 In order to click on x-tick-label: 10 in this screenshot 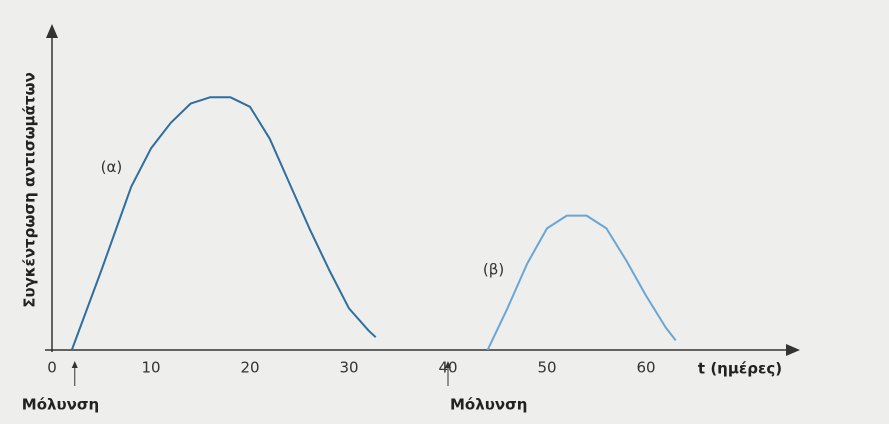, I will do `click(150, 368)`.